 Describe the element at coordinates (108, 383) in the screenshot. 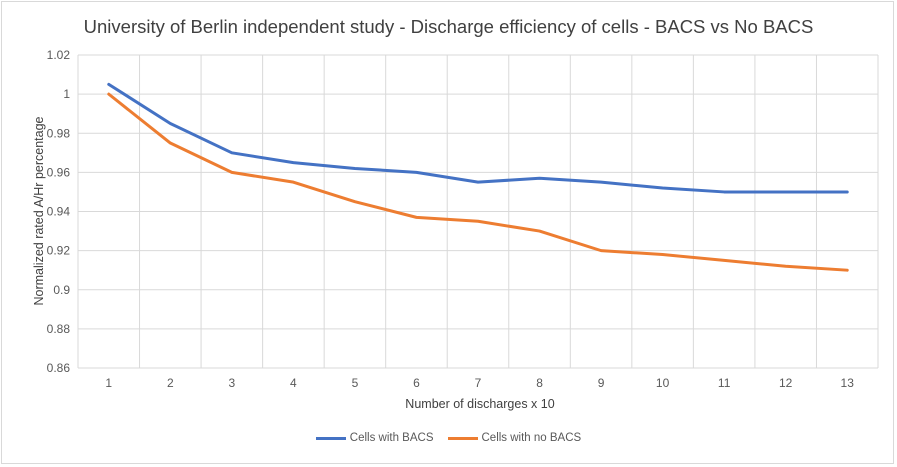

I see `x-tick-label: 1` at that location.